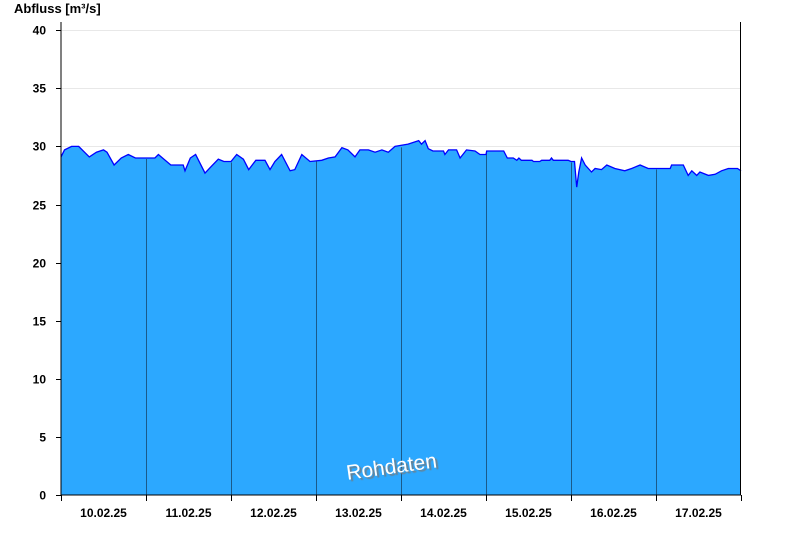 This screenshot has height=550, width=800. I want to click on x-tick-label: 15.02.25, so click(528, 513).